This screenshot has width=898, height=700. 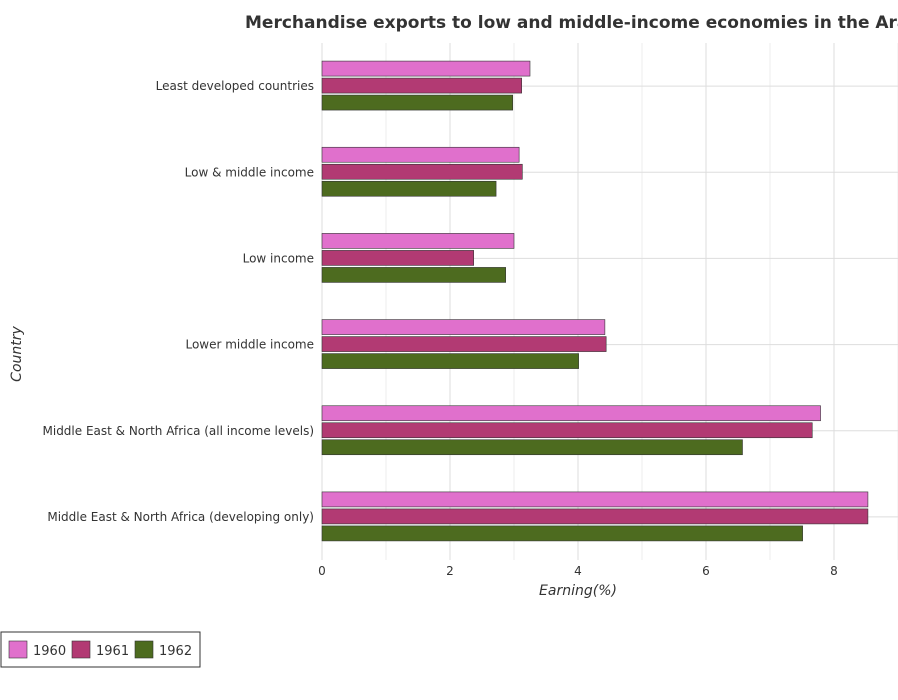 What do you see at coordinates (144, 649) in the screenshot?
I see `legend-swatch-1962` at bounding box center [144, 649].